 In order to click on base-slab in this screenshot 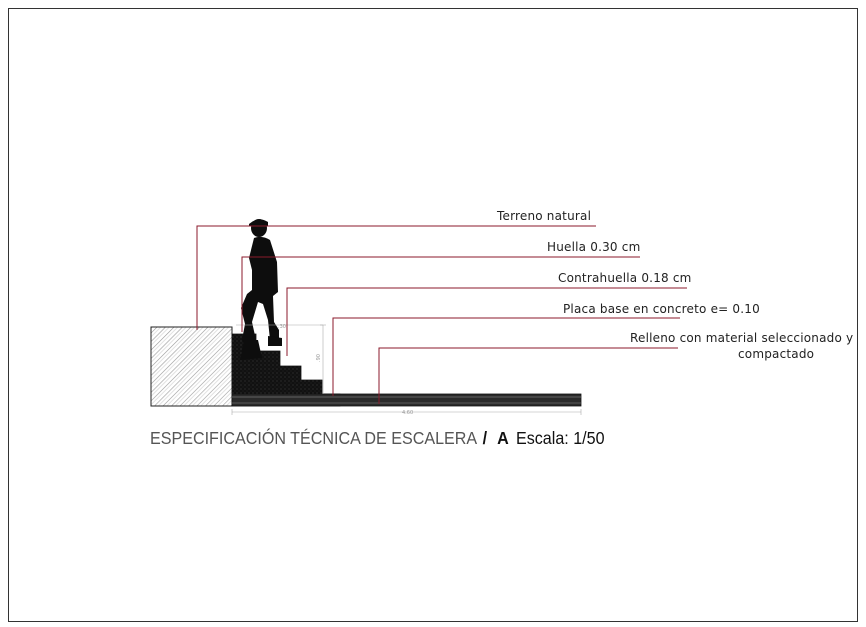, I will do `click(406, 400)`.